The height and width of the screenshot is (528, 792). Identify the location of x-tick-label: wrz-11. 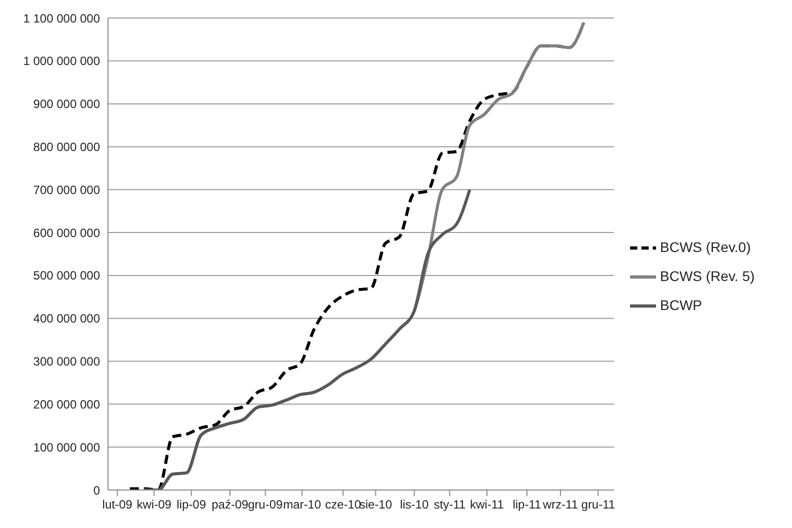
(560, 505).